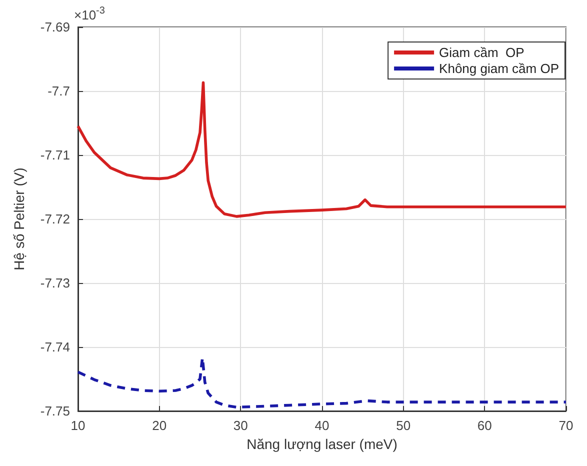 The height and width of the screenshot is (466, 587). Describe the element at coordinates (55, 219) in the screenshot. I see `y-tick-label: -7.72` at that location.